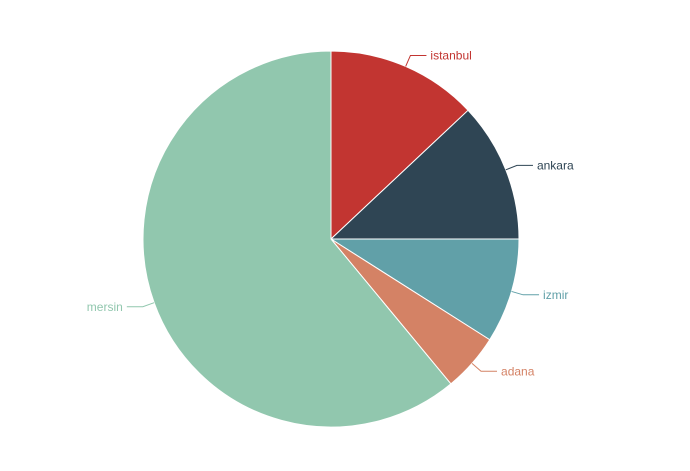  Describe the element at coordinates (518, 371) in the screenshot. I see `slice-label-adana: adana` at that location.